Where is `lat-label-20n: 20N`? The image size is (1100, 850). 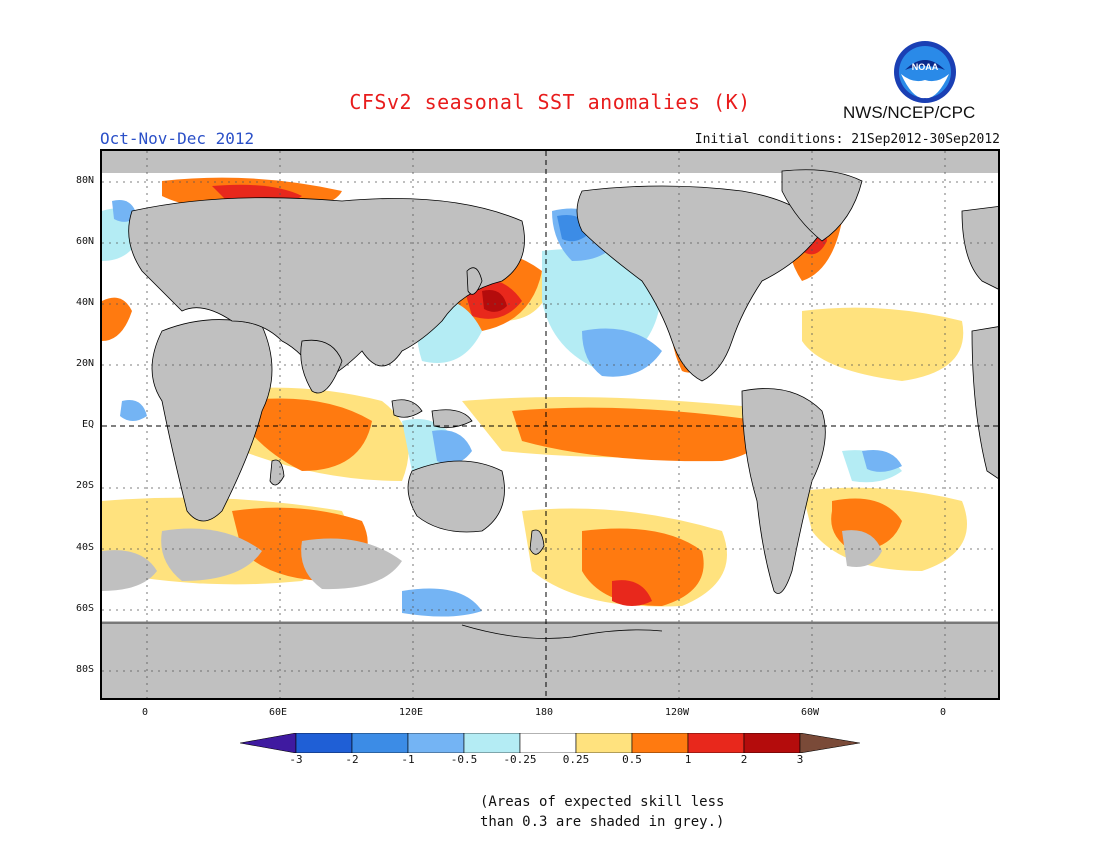 lat-label-20n: 20N is located at coordinates (84, 363).